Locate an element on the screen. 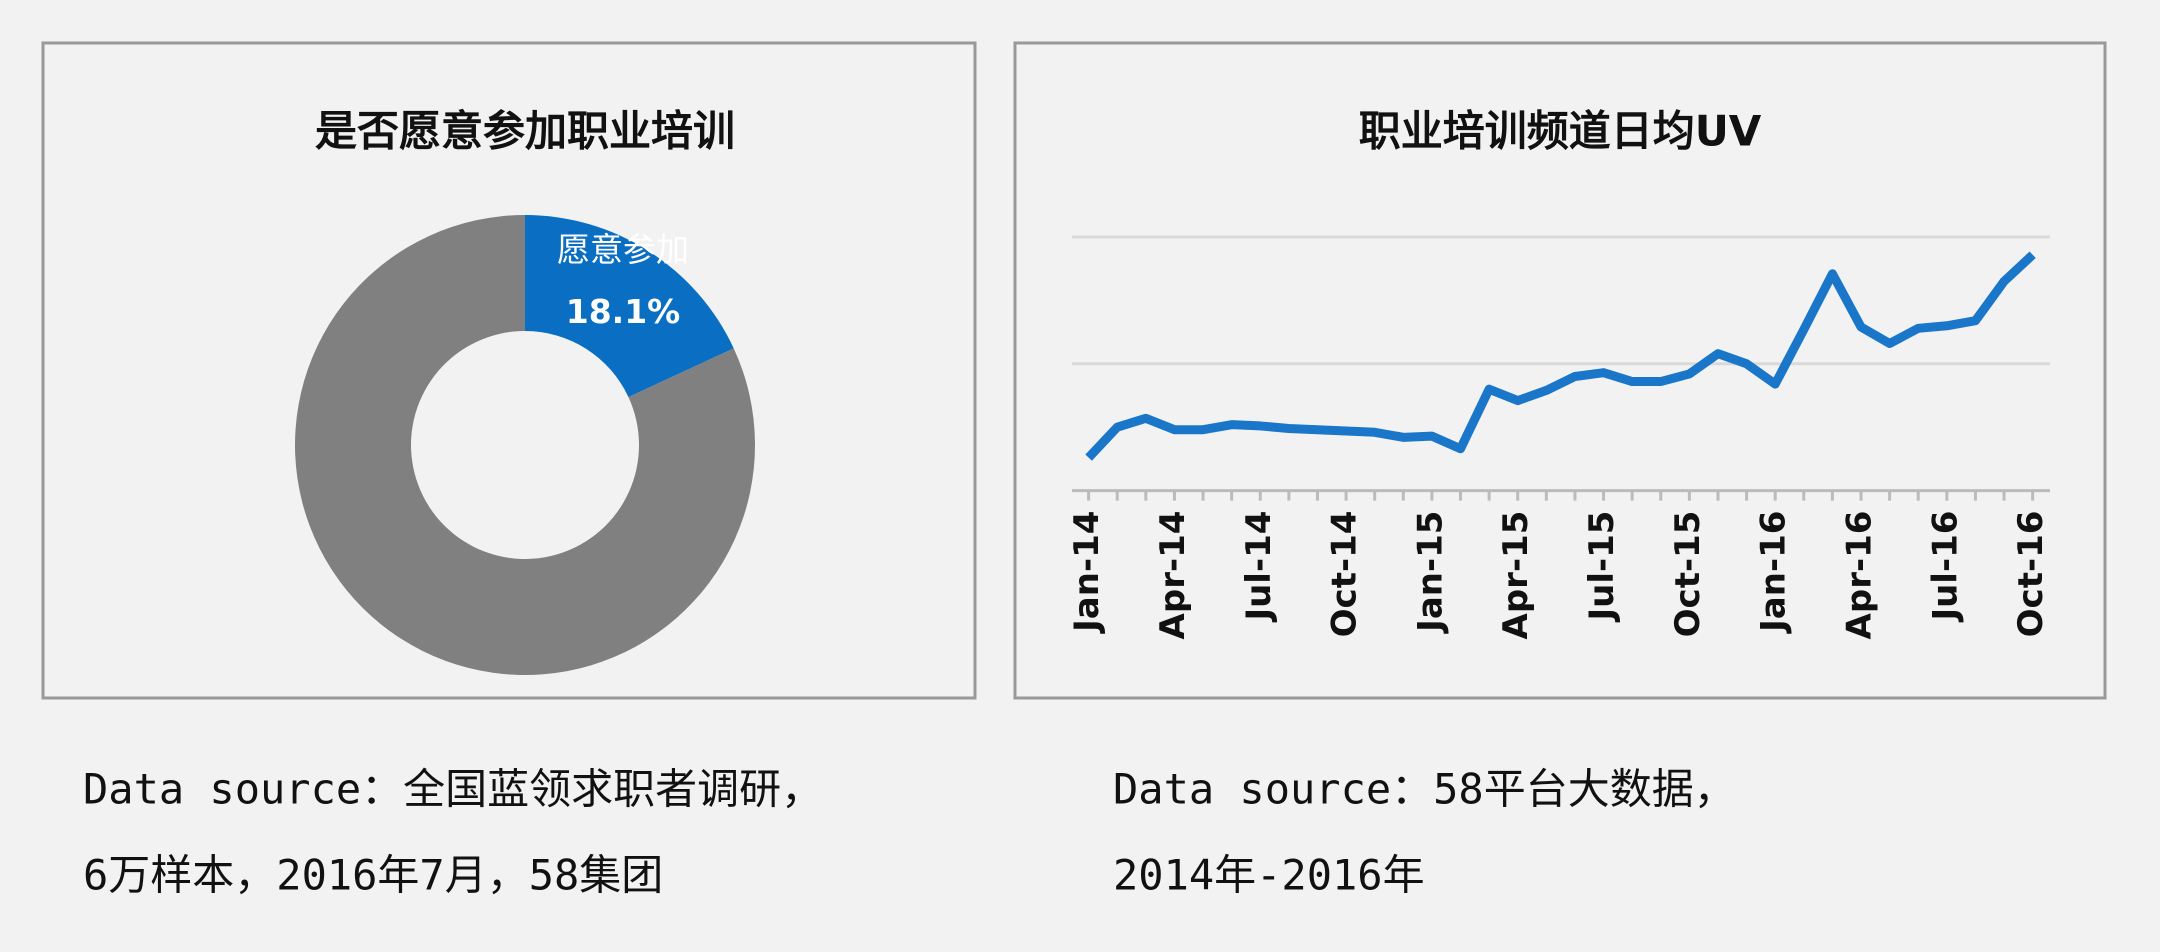 The image size is (2160, 952). x-tick-label: Jan-14 is located at coordinates (1087, 572).